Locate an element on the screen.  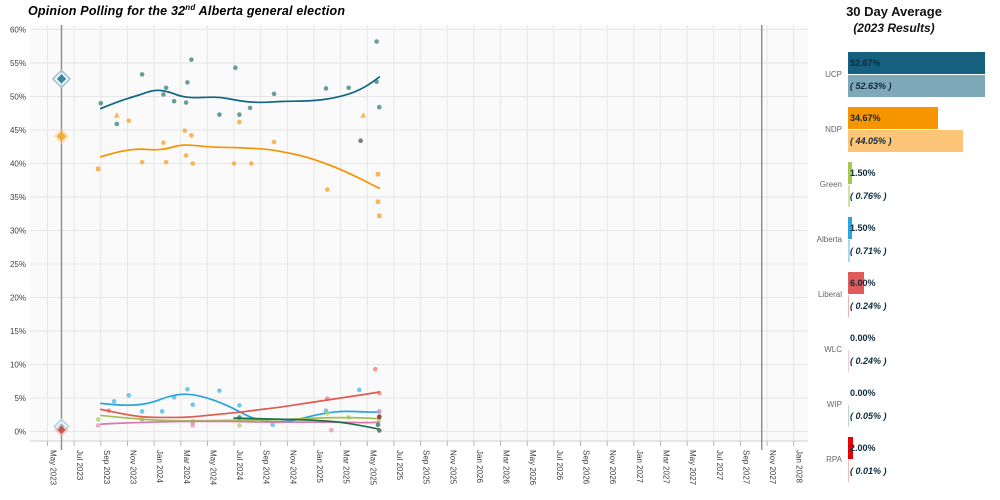
wip-series is located at coordinates (307, 423).